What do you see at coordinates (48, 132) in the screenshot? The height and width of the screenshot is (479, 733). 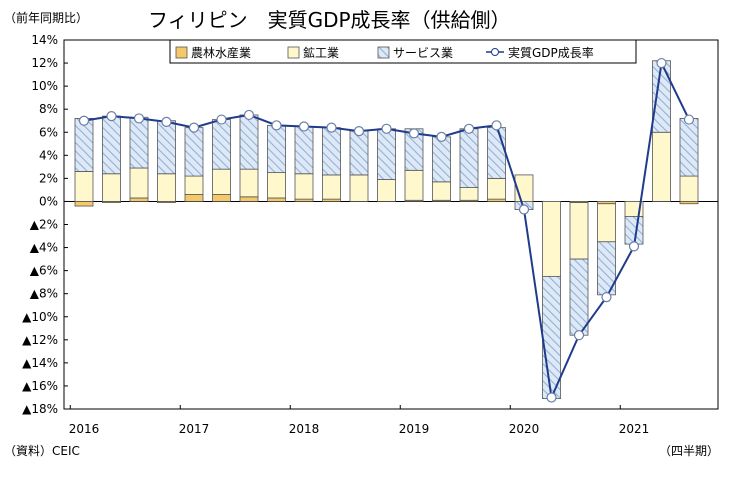 I see `y-tick-label: 6%` at bounding box center [48, 132].